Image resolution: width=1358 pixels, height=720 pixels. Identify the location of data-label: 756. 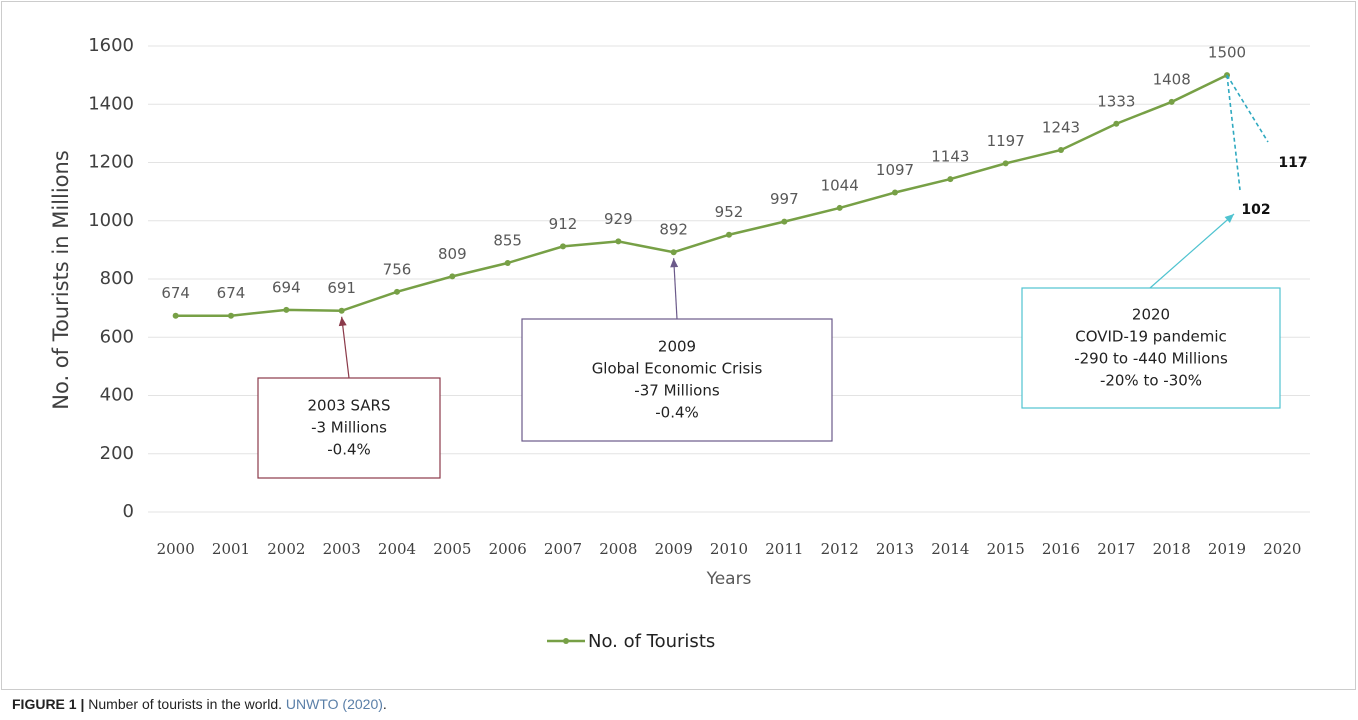
(397, 269).